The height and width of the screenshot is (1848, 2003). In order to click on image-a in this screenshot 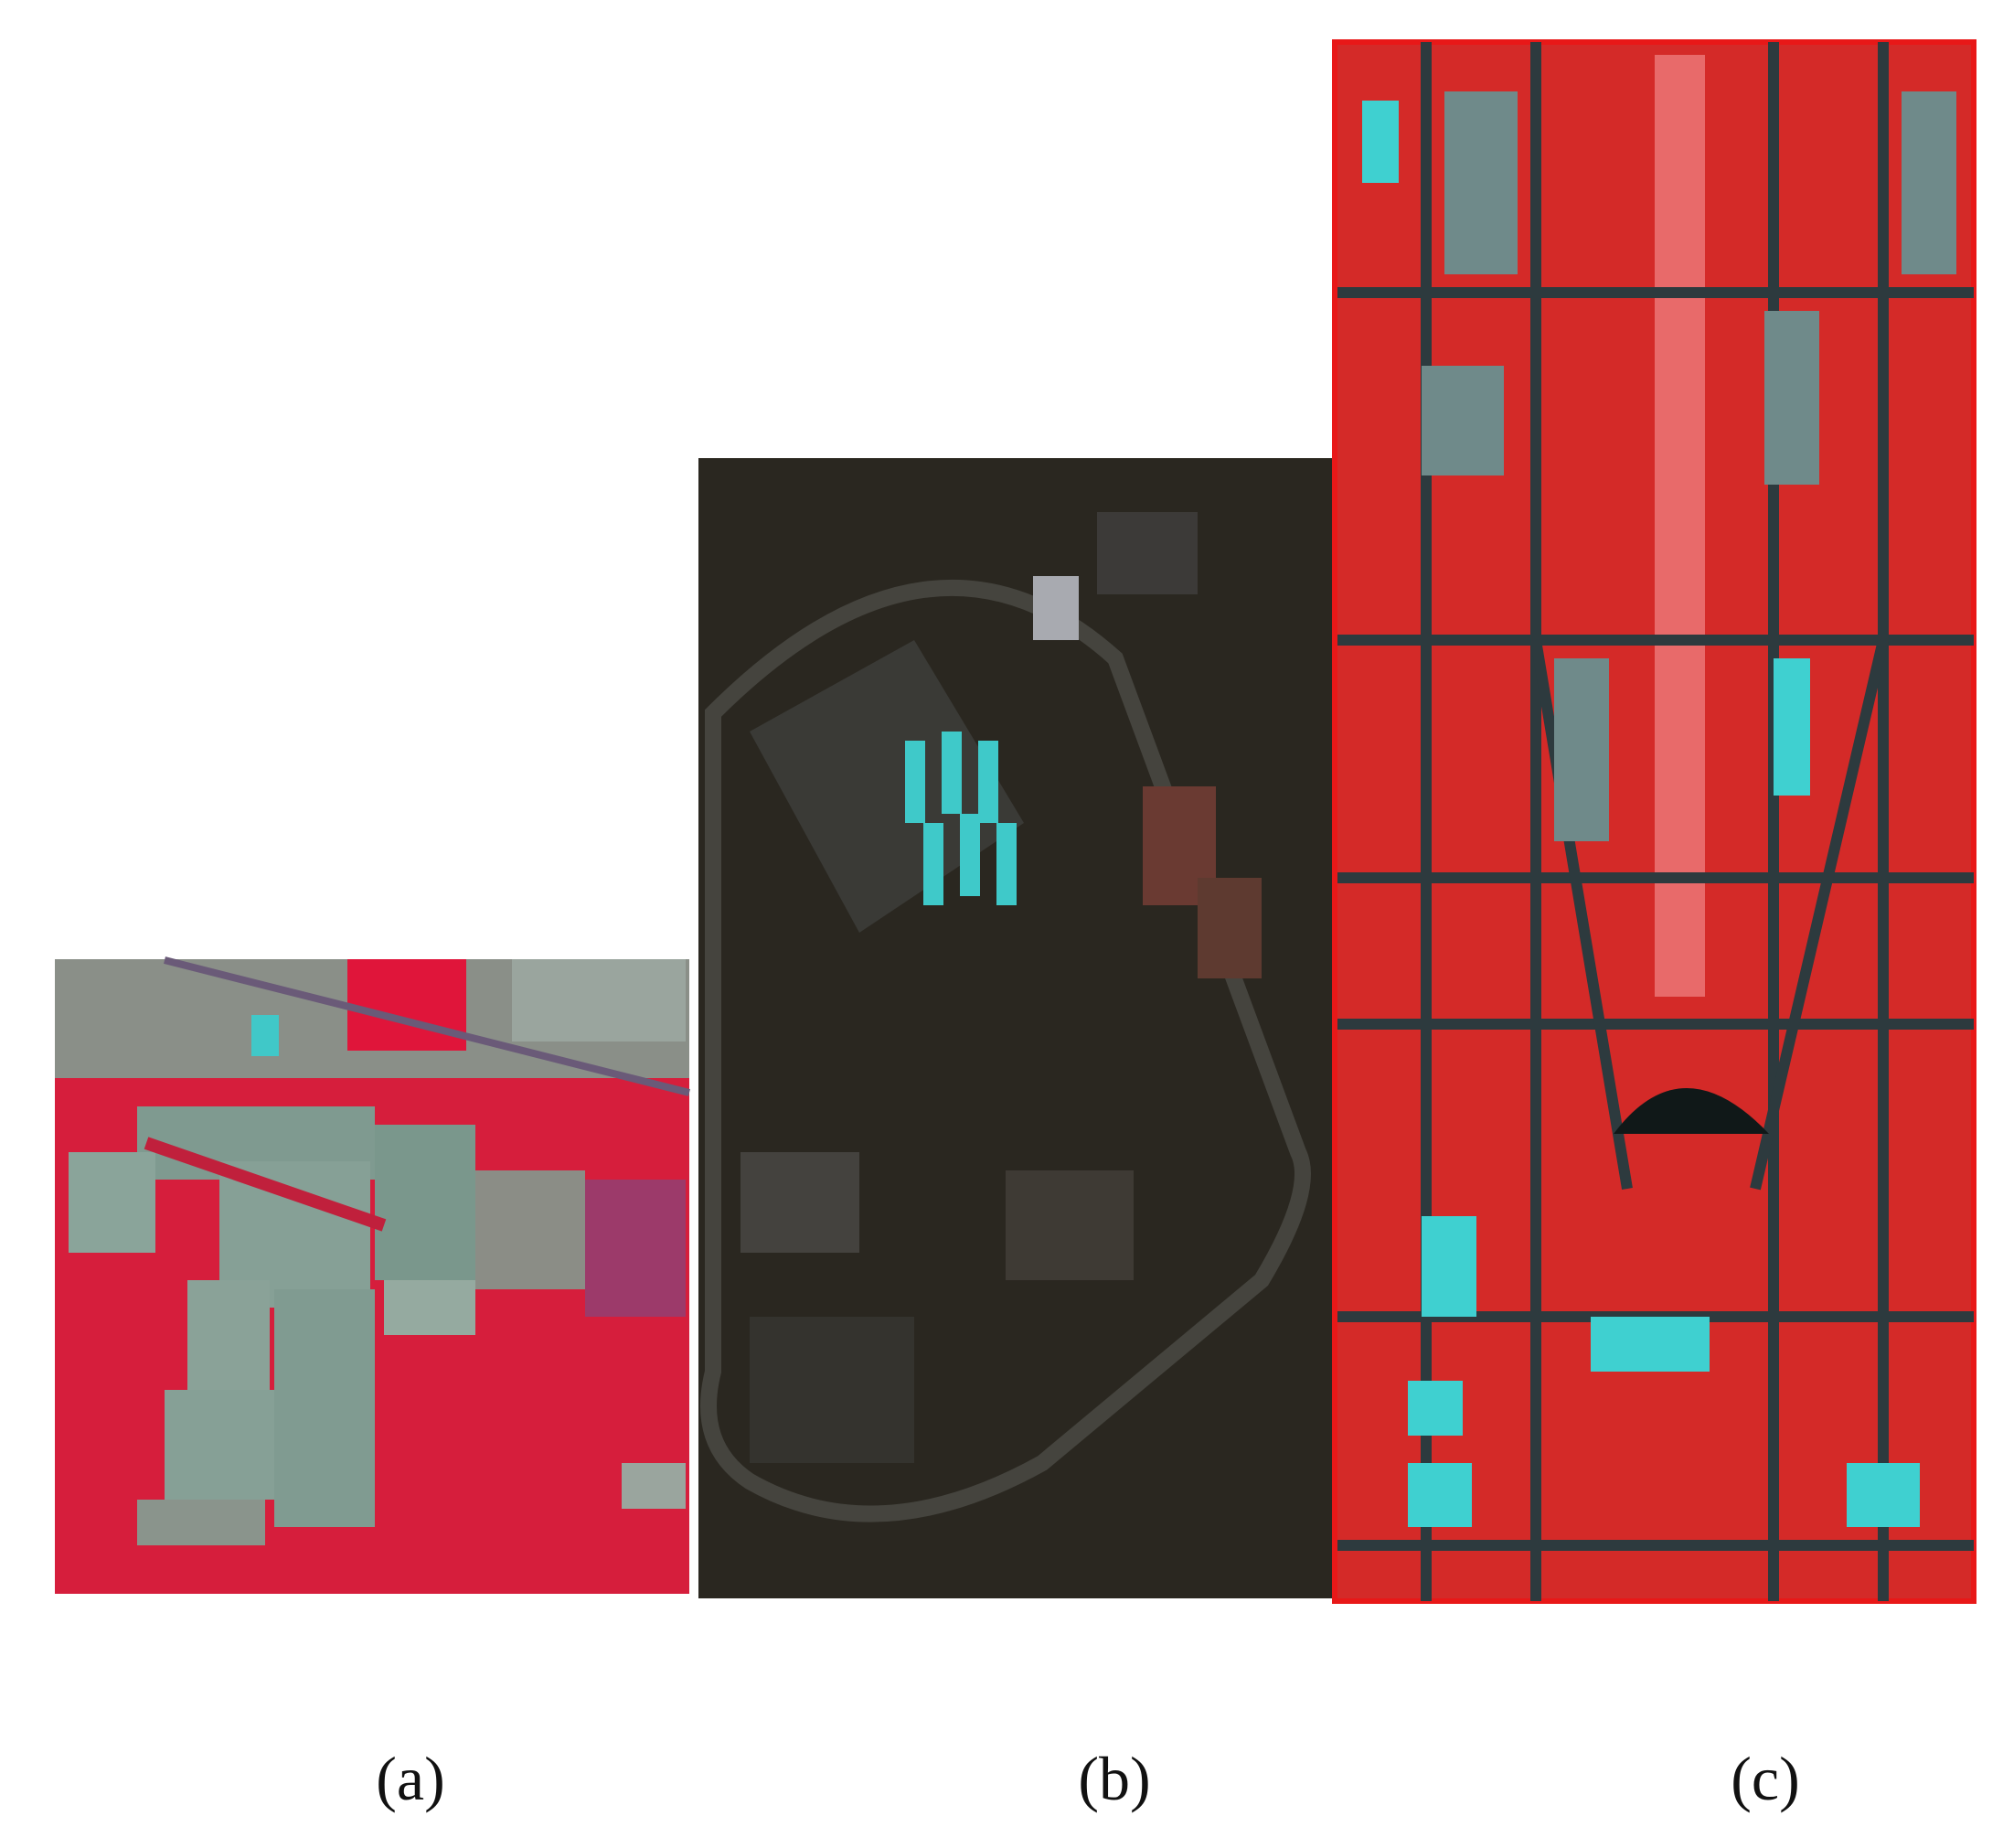, I will do `click(373, 1275)`.